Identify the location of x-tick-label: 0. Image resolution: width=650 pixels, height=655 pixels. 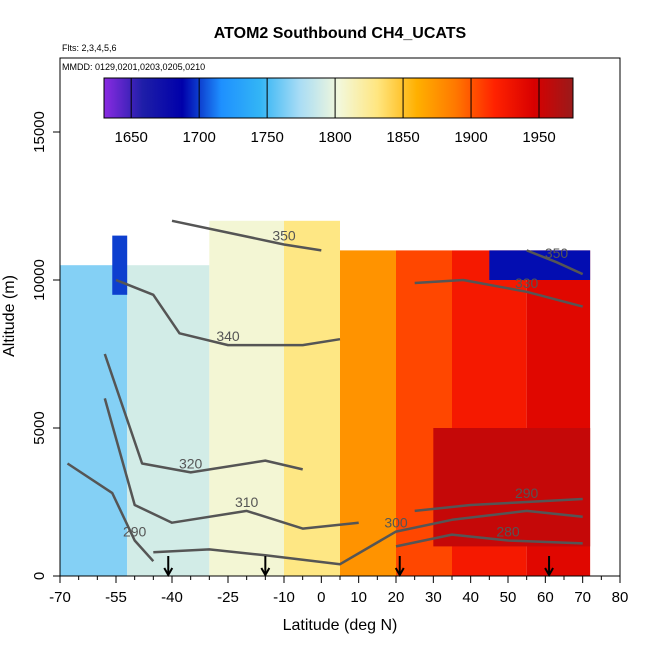
(321, 597).